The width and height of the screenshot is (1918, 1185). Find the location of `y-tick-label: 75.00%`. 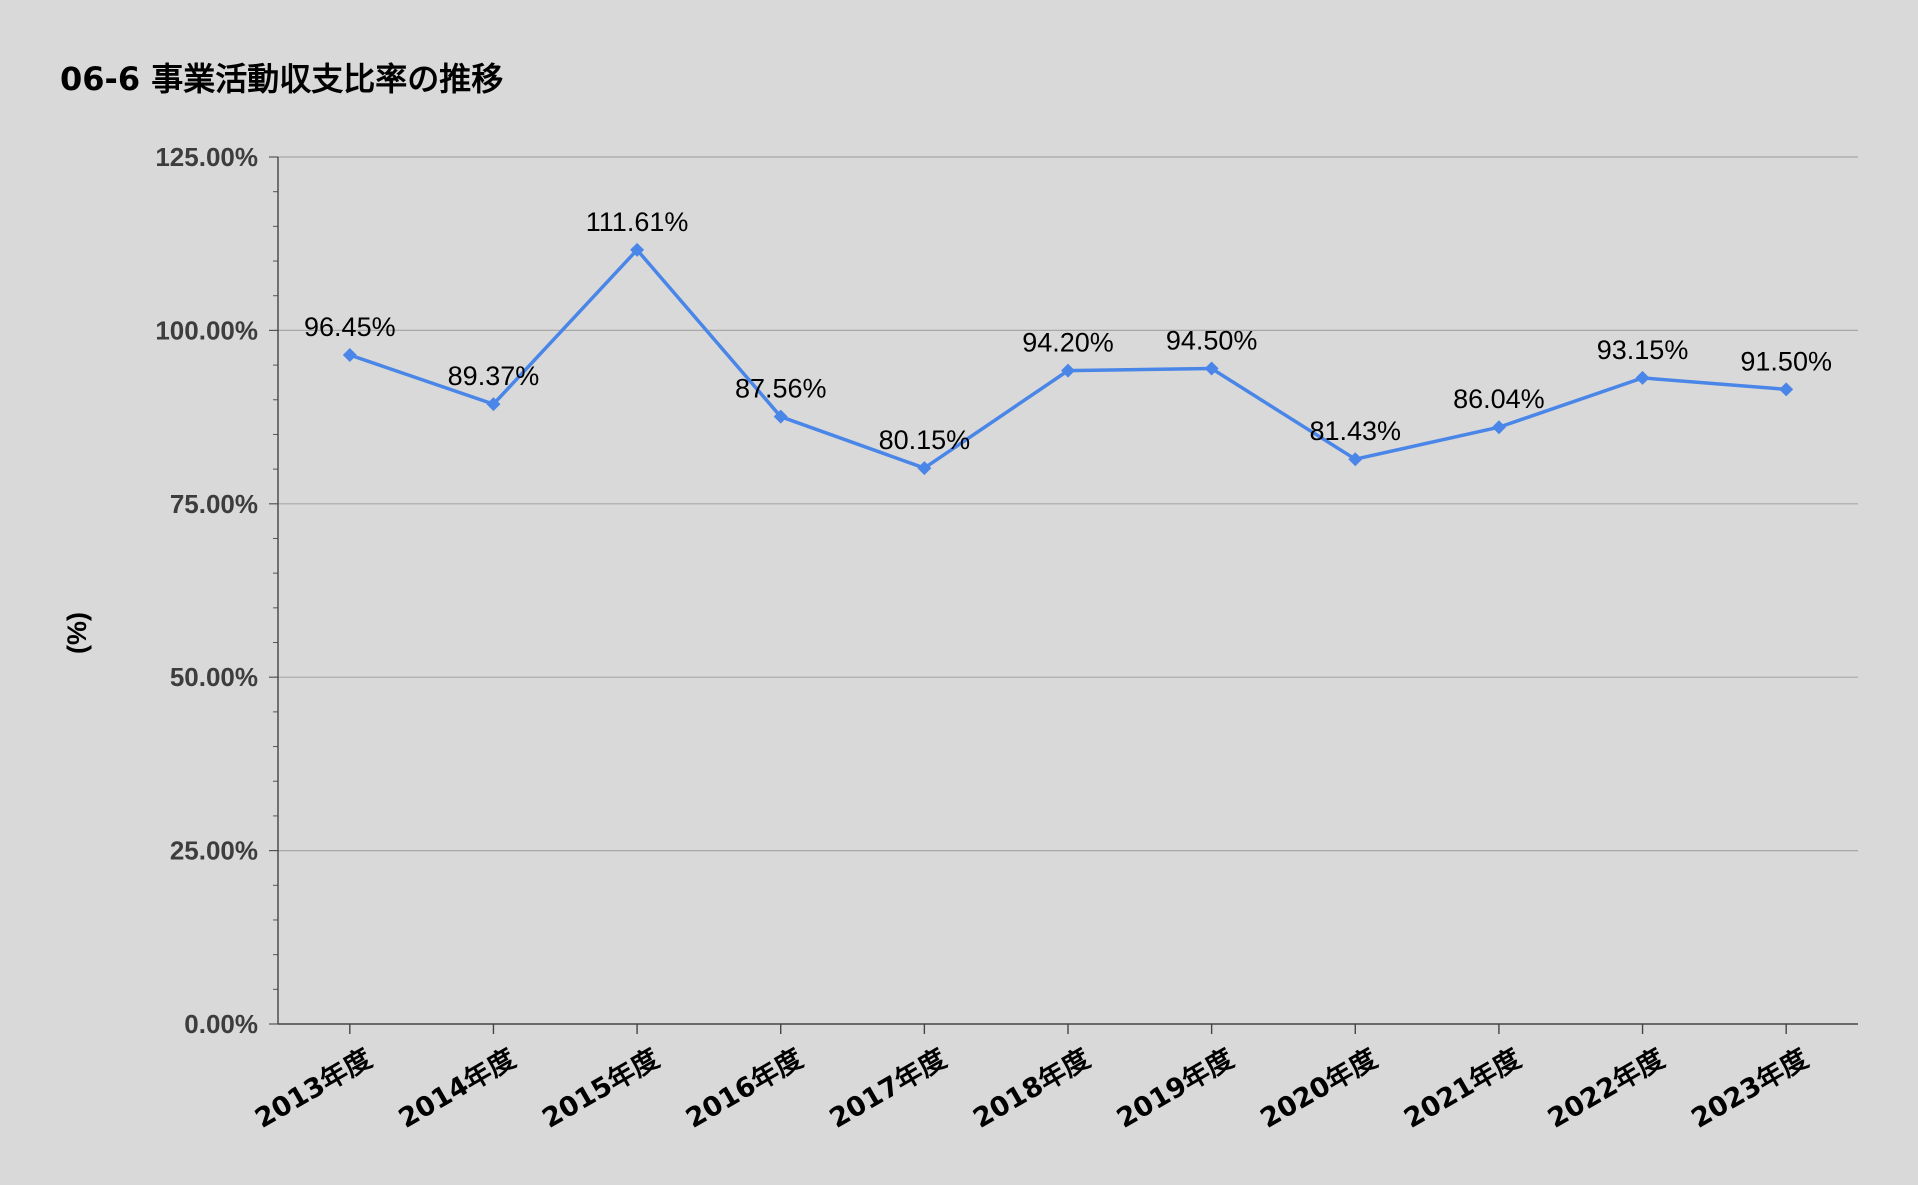

y-tick-label: 75.00% is located at coordinates (214, 504).